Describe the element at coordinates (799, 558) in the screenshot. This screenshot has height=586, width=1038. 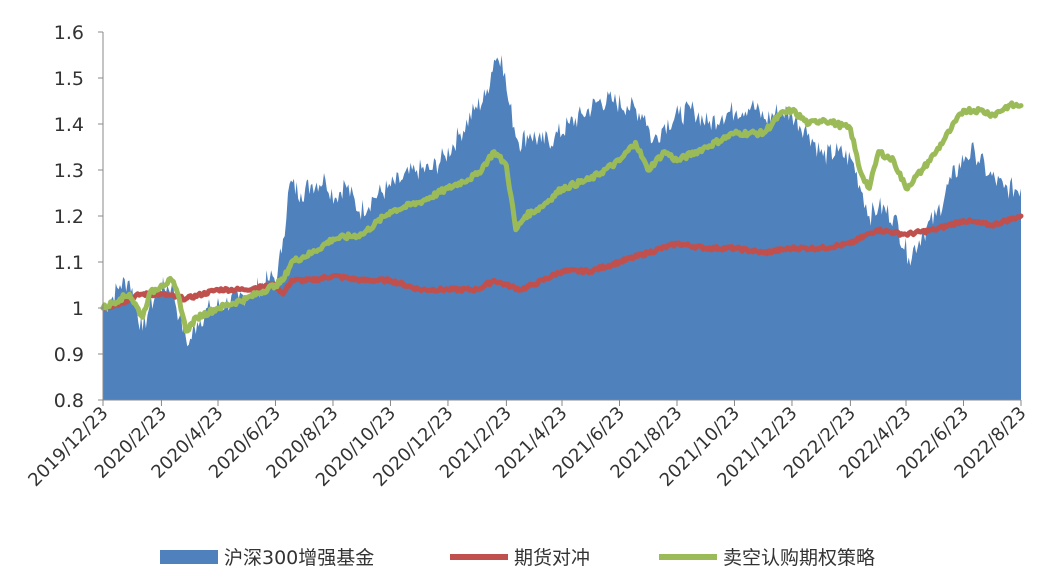
I see `legend-label-covered-call: 卖空认购期权策略` at that location.